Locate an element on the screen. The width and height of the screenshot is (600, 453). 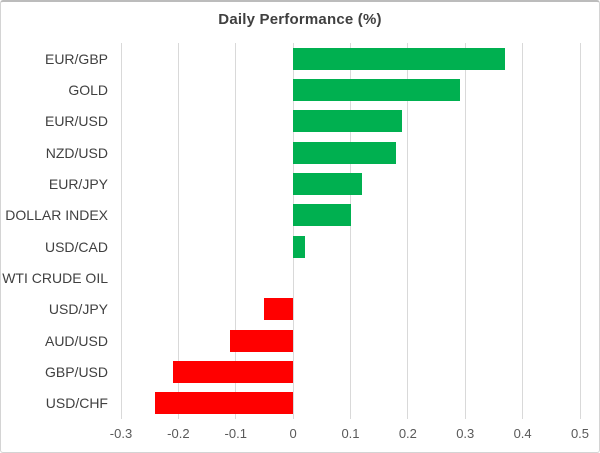
category-label: GBP/USD is located at coordinates (76, 371).